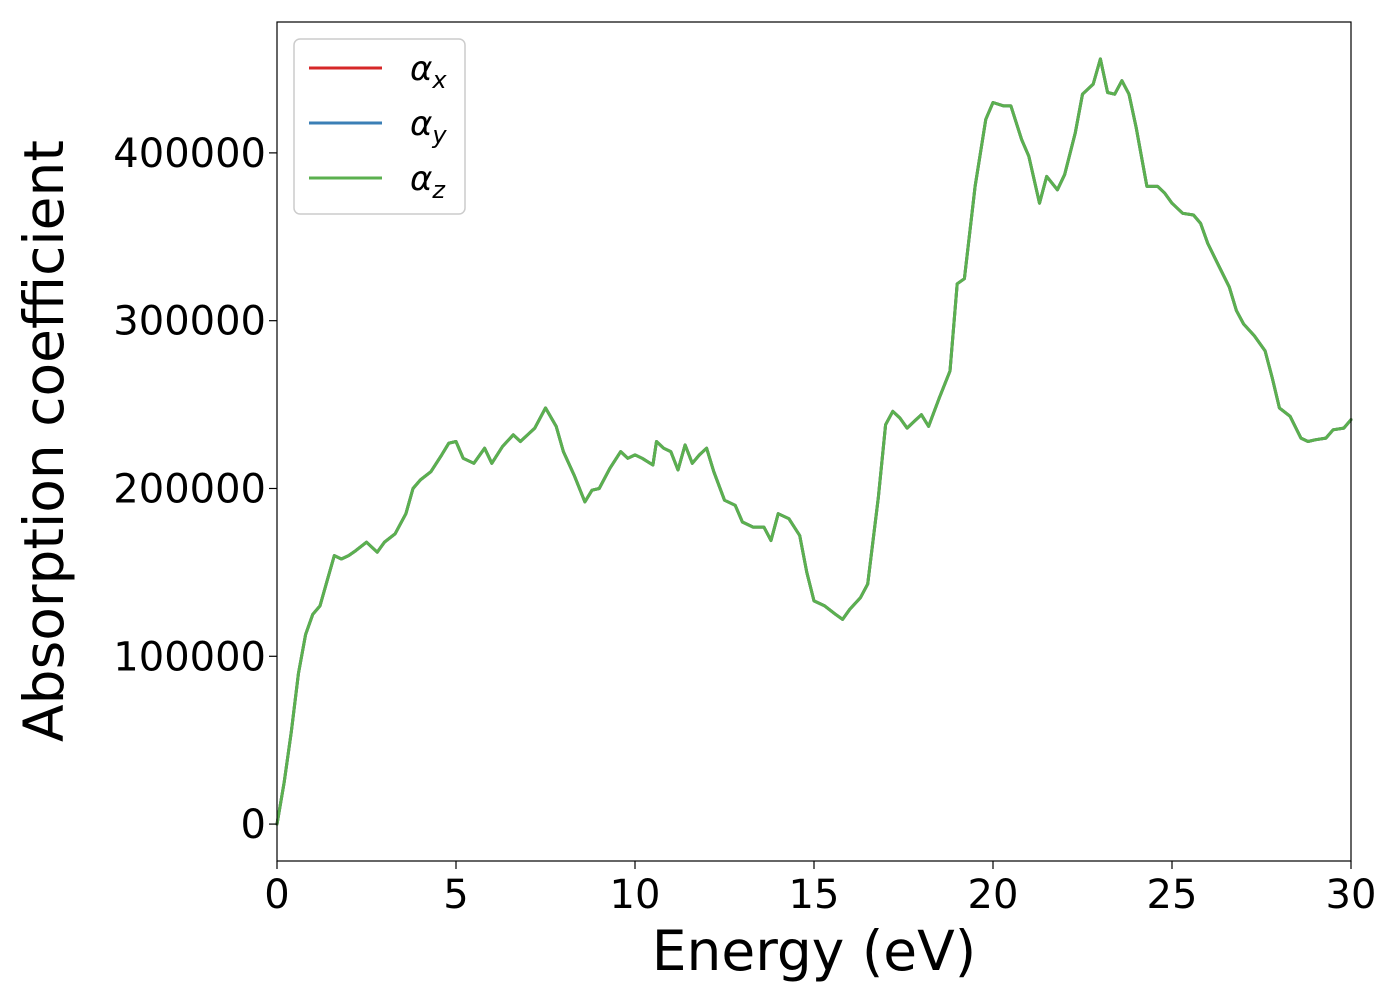 The image size is (1400, 1000). Describe the element at coordinates (44, 441) in the screenshot. I see `y-axis-title: Absorption coefficient` at that location.